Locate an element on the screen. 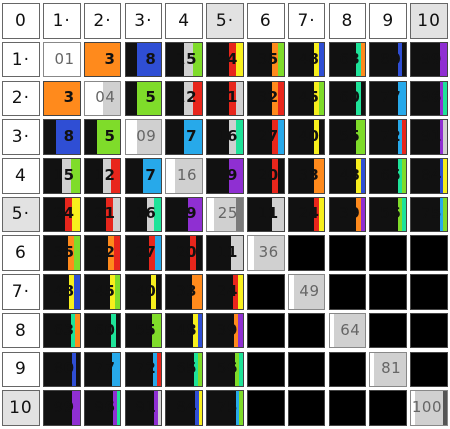 The image size is (450, 429). diagonal-cell: 04 is located at coordinates (102, 98).